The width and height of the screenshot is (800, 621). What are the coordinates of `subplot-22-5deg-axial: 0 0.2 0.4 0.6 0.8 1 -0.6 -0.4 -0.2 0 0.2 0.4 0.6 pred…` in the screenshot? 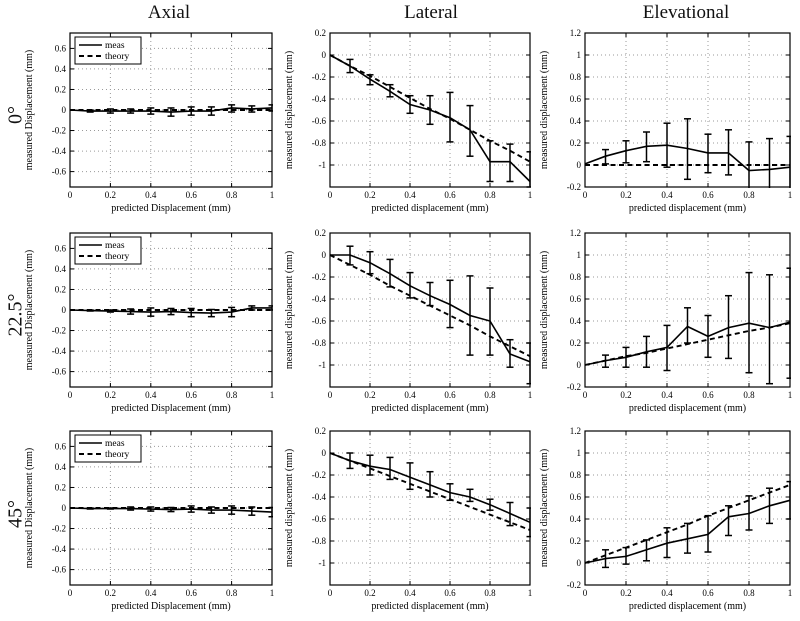 It's located at (149, 323).